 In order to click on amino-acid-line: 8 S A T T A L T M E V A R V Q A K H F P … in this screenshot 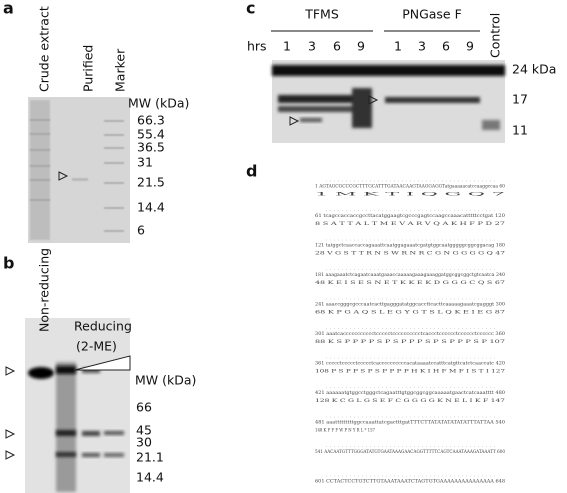, I will do `click(410, 224)`.